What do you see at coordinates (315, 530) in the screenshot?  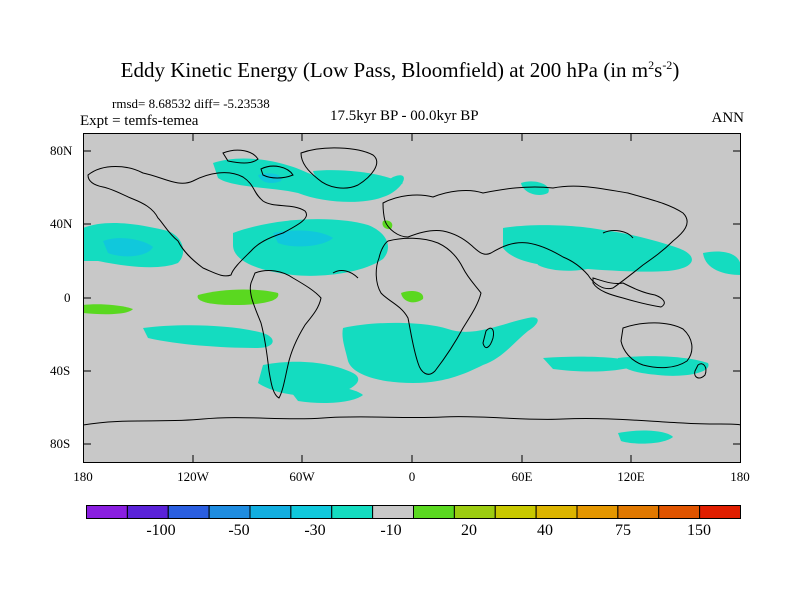 I see `colorbar-label: -30` at bounding box center [315, 530].